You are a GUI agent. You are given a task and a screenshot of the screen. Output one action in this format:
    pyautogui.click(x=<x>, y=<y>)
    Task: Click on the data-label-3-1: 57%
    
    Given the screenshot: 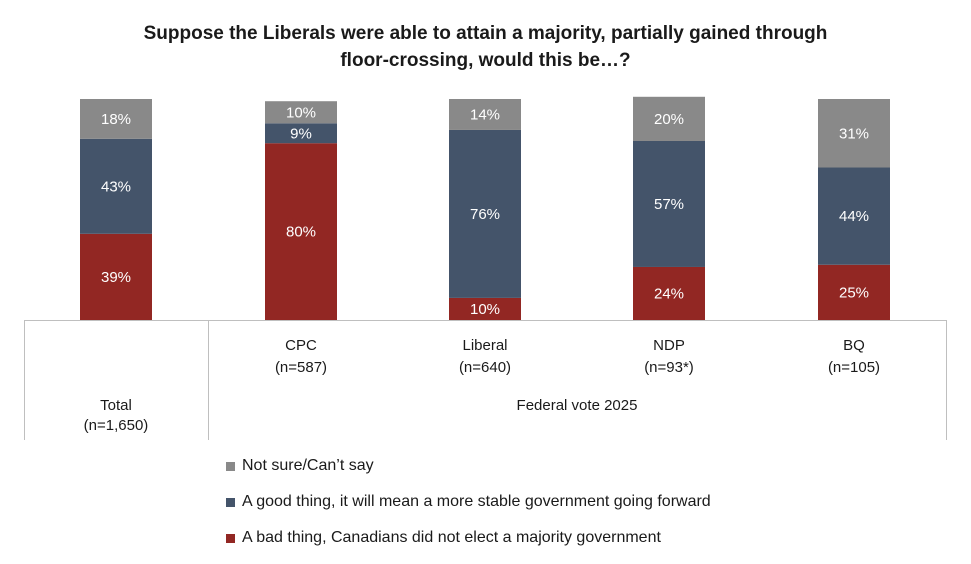 What is the action you would take?
    pyautogui.click(x=669, y=204)
    